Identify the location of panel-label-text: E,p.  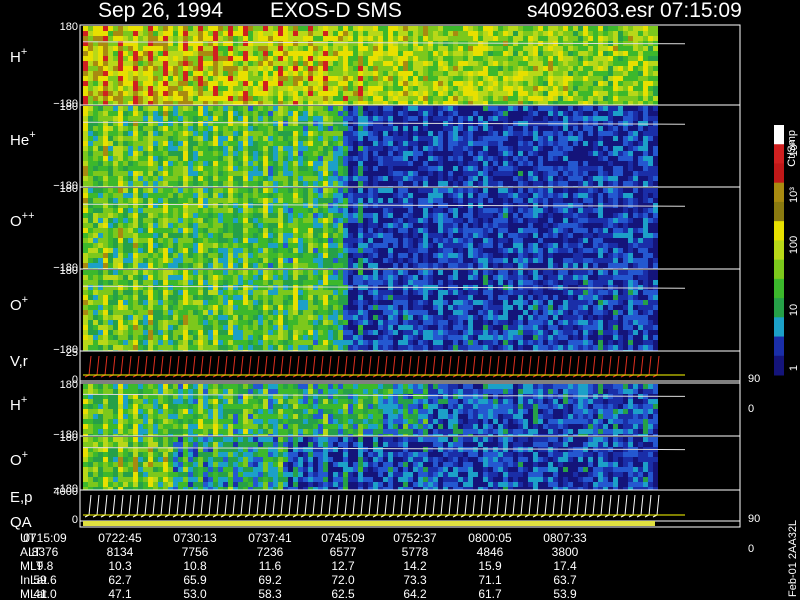
(21, 497).